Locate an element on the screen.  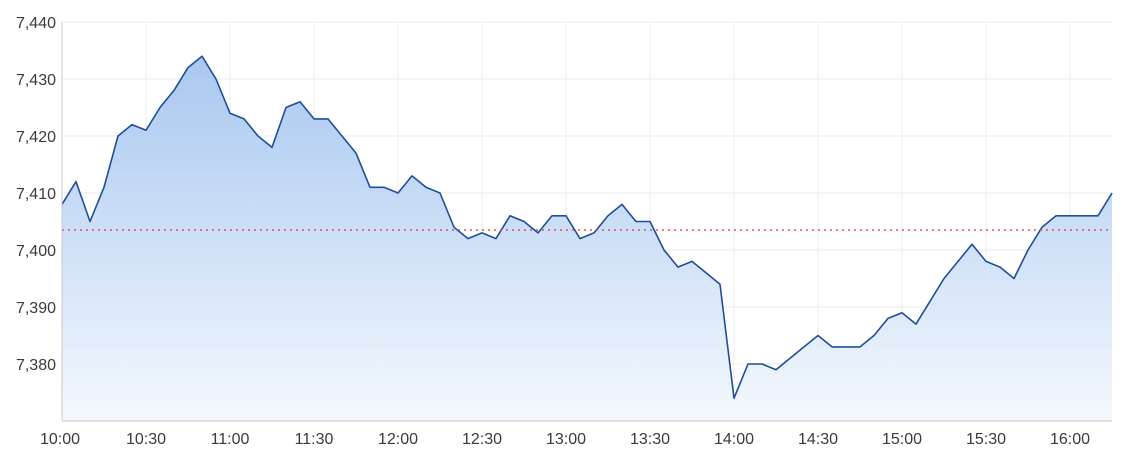
y-tick-labels: 7,440 7,430 7,420 7,410 7,400 7,390 7,380 is located at coordinates (36, 194).